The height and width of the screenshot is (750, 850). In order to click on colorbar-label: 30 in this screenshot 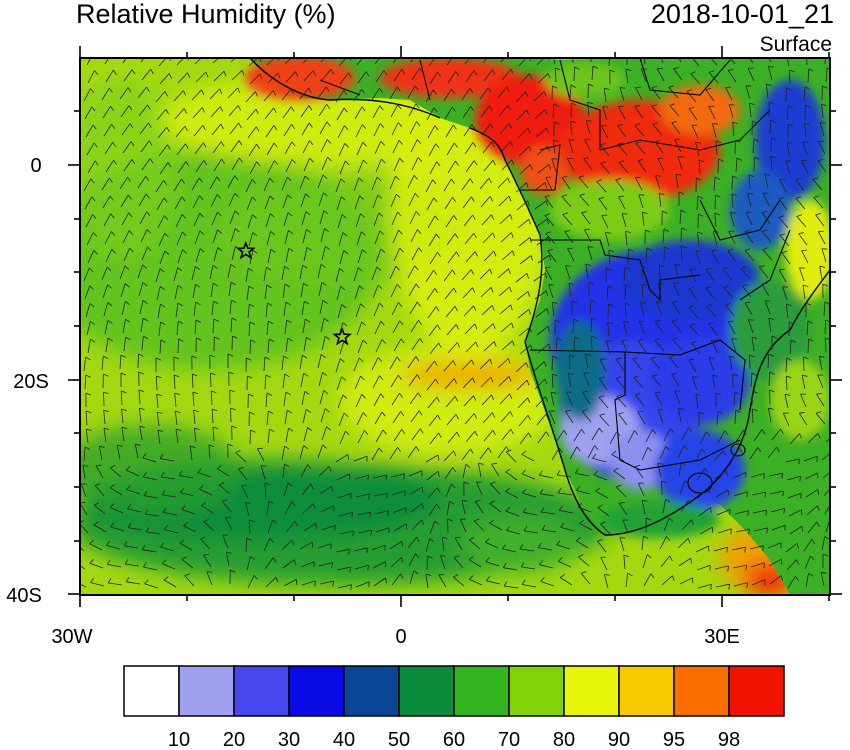, I will do `click(289, 739)`.